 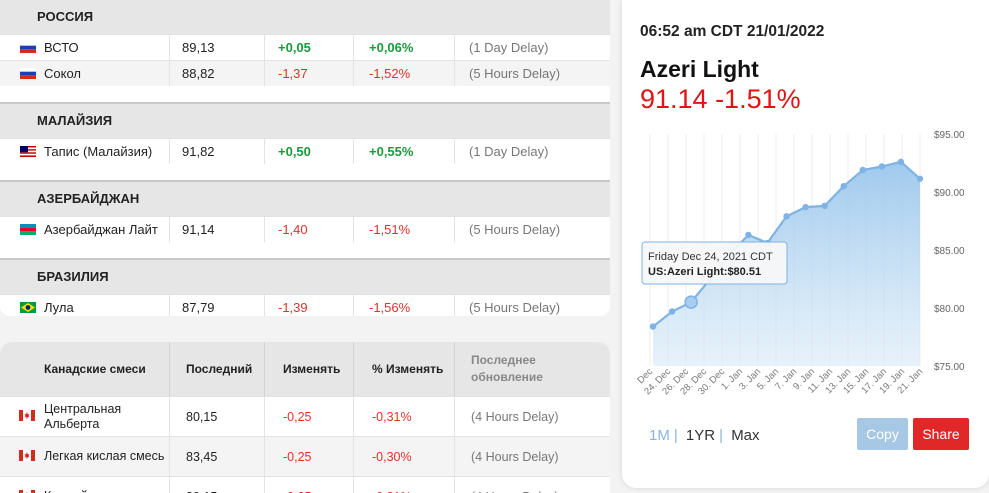 What do you see at coordinates (309, 73) in the screenshot?
I see `price-change: -1,37` at bounding box center [309, 73].